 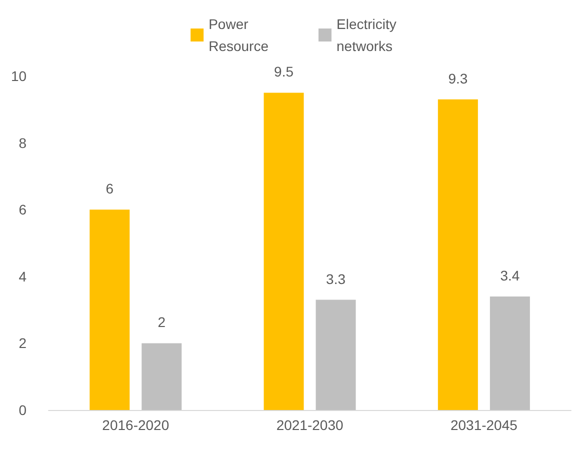 I want to click on data-label: 9.3, so click(x=458, y=78).